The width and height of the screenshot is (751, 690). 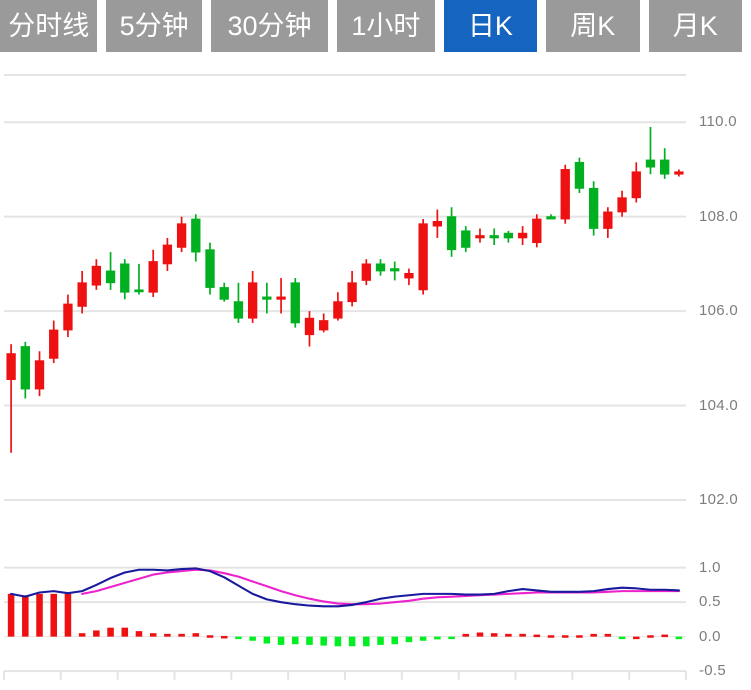 What do you see at coordinates (345, 587) in the screenshot?
I see `dif-line` at bounding box center [345, 587].